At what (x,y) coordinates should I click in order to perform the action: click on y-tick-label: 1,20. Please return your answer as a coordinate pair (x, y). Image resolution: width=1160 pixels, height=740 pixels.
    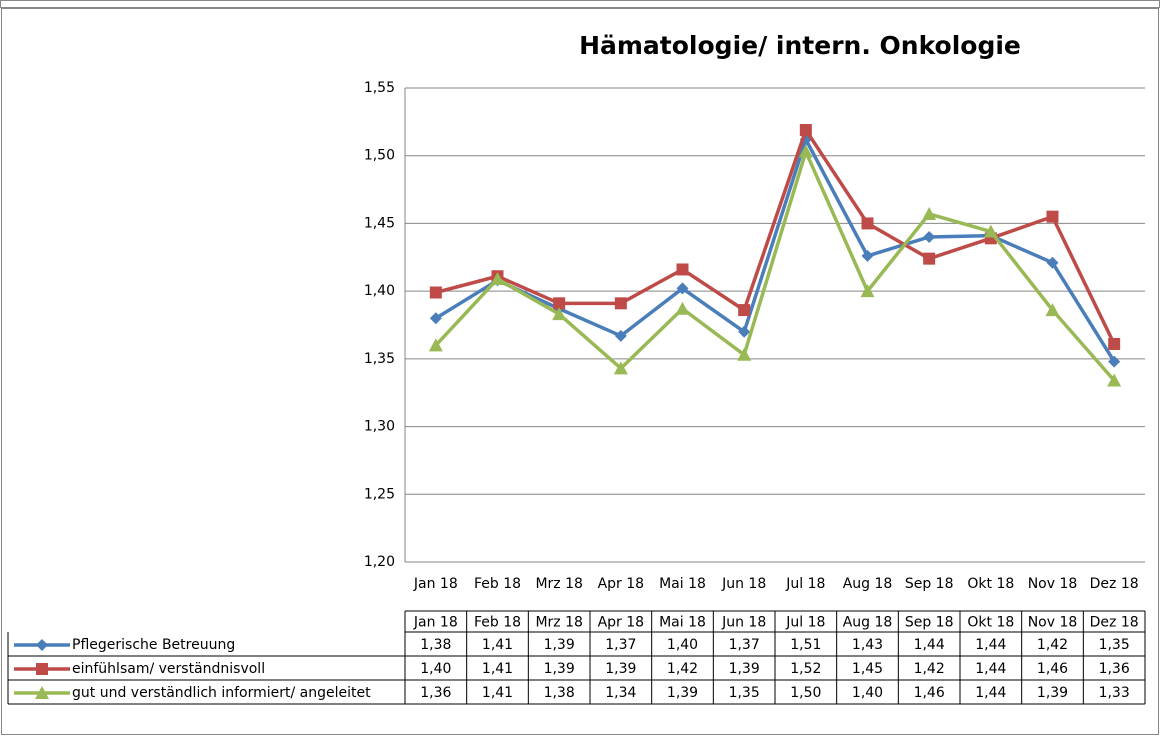
    Looking at the image, I should click on (379, 562).